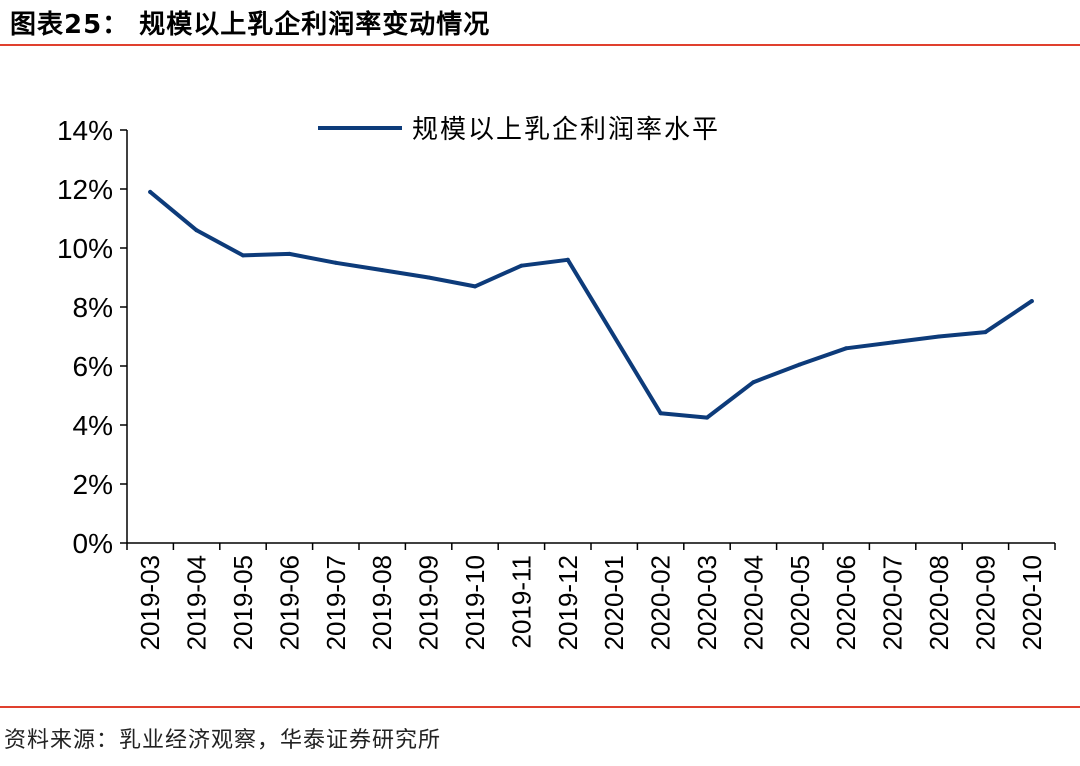 Image resolution: width=1080 pixels, height=766 pixels. What do you see at coordinates (939, 602) in the screenshot?
I see `x-tick-label: 2020-08` at bounding box center [939, 602].